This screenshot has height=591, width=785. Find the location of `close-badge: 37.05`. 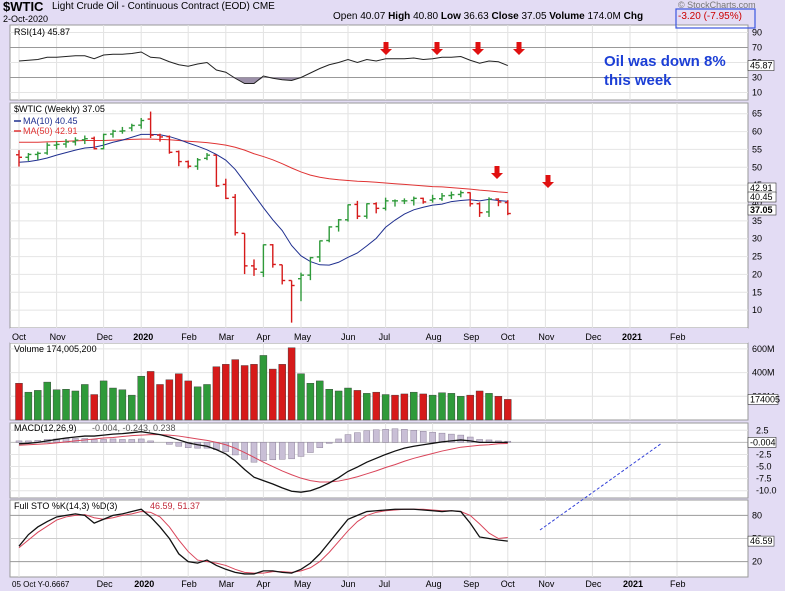

close-badge: 37.05 is located at coordinates (761, 210).